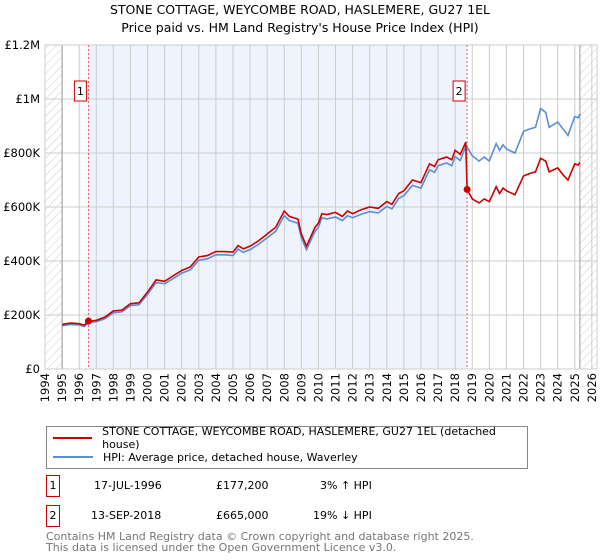 The width and height of the screenshot is (600, 560). I want to click on x-tick-label: 2015, so click(404, 387).